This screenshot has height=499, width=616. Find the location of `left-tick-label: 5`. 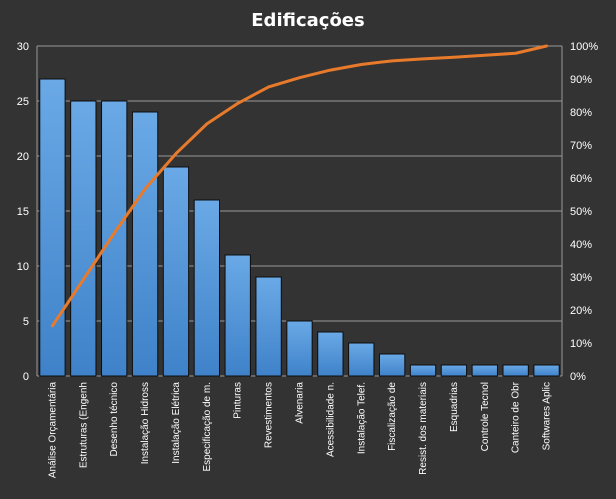

left-tick-label: 5 is located at coordinates (26, 322).